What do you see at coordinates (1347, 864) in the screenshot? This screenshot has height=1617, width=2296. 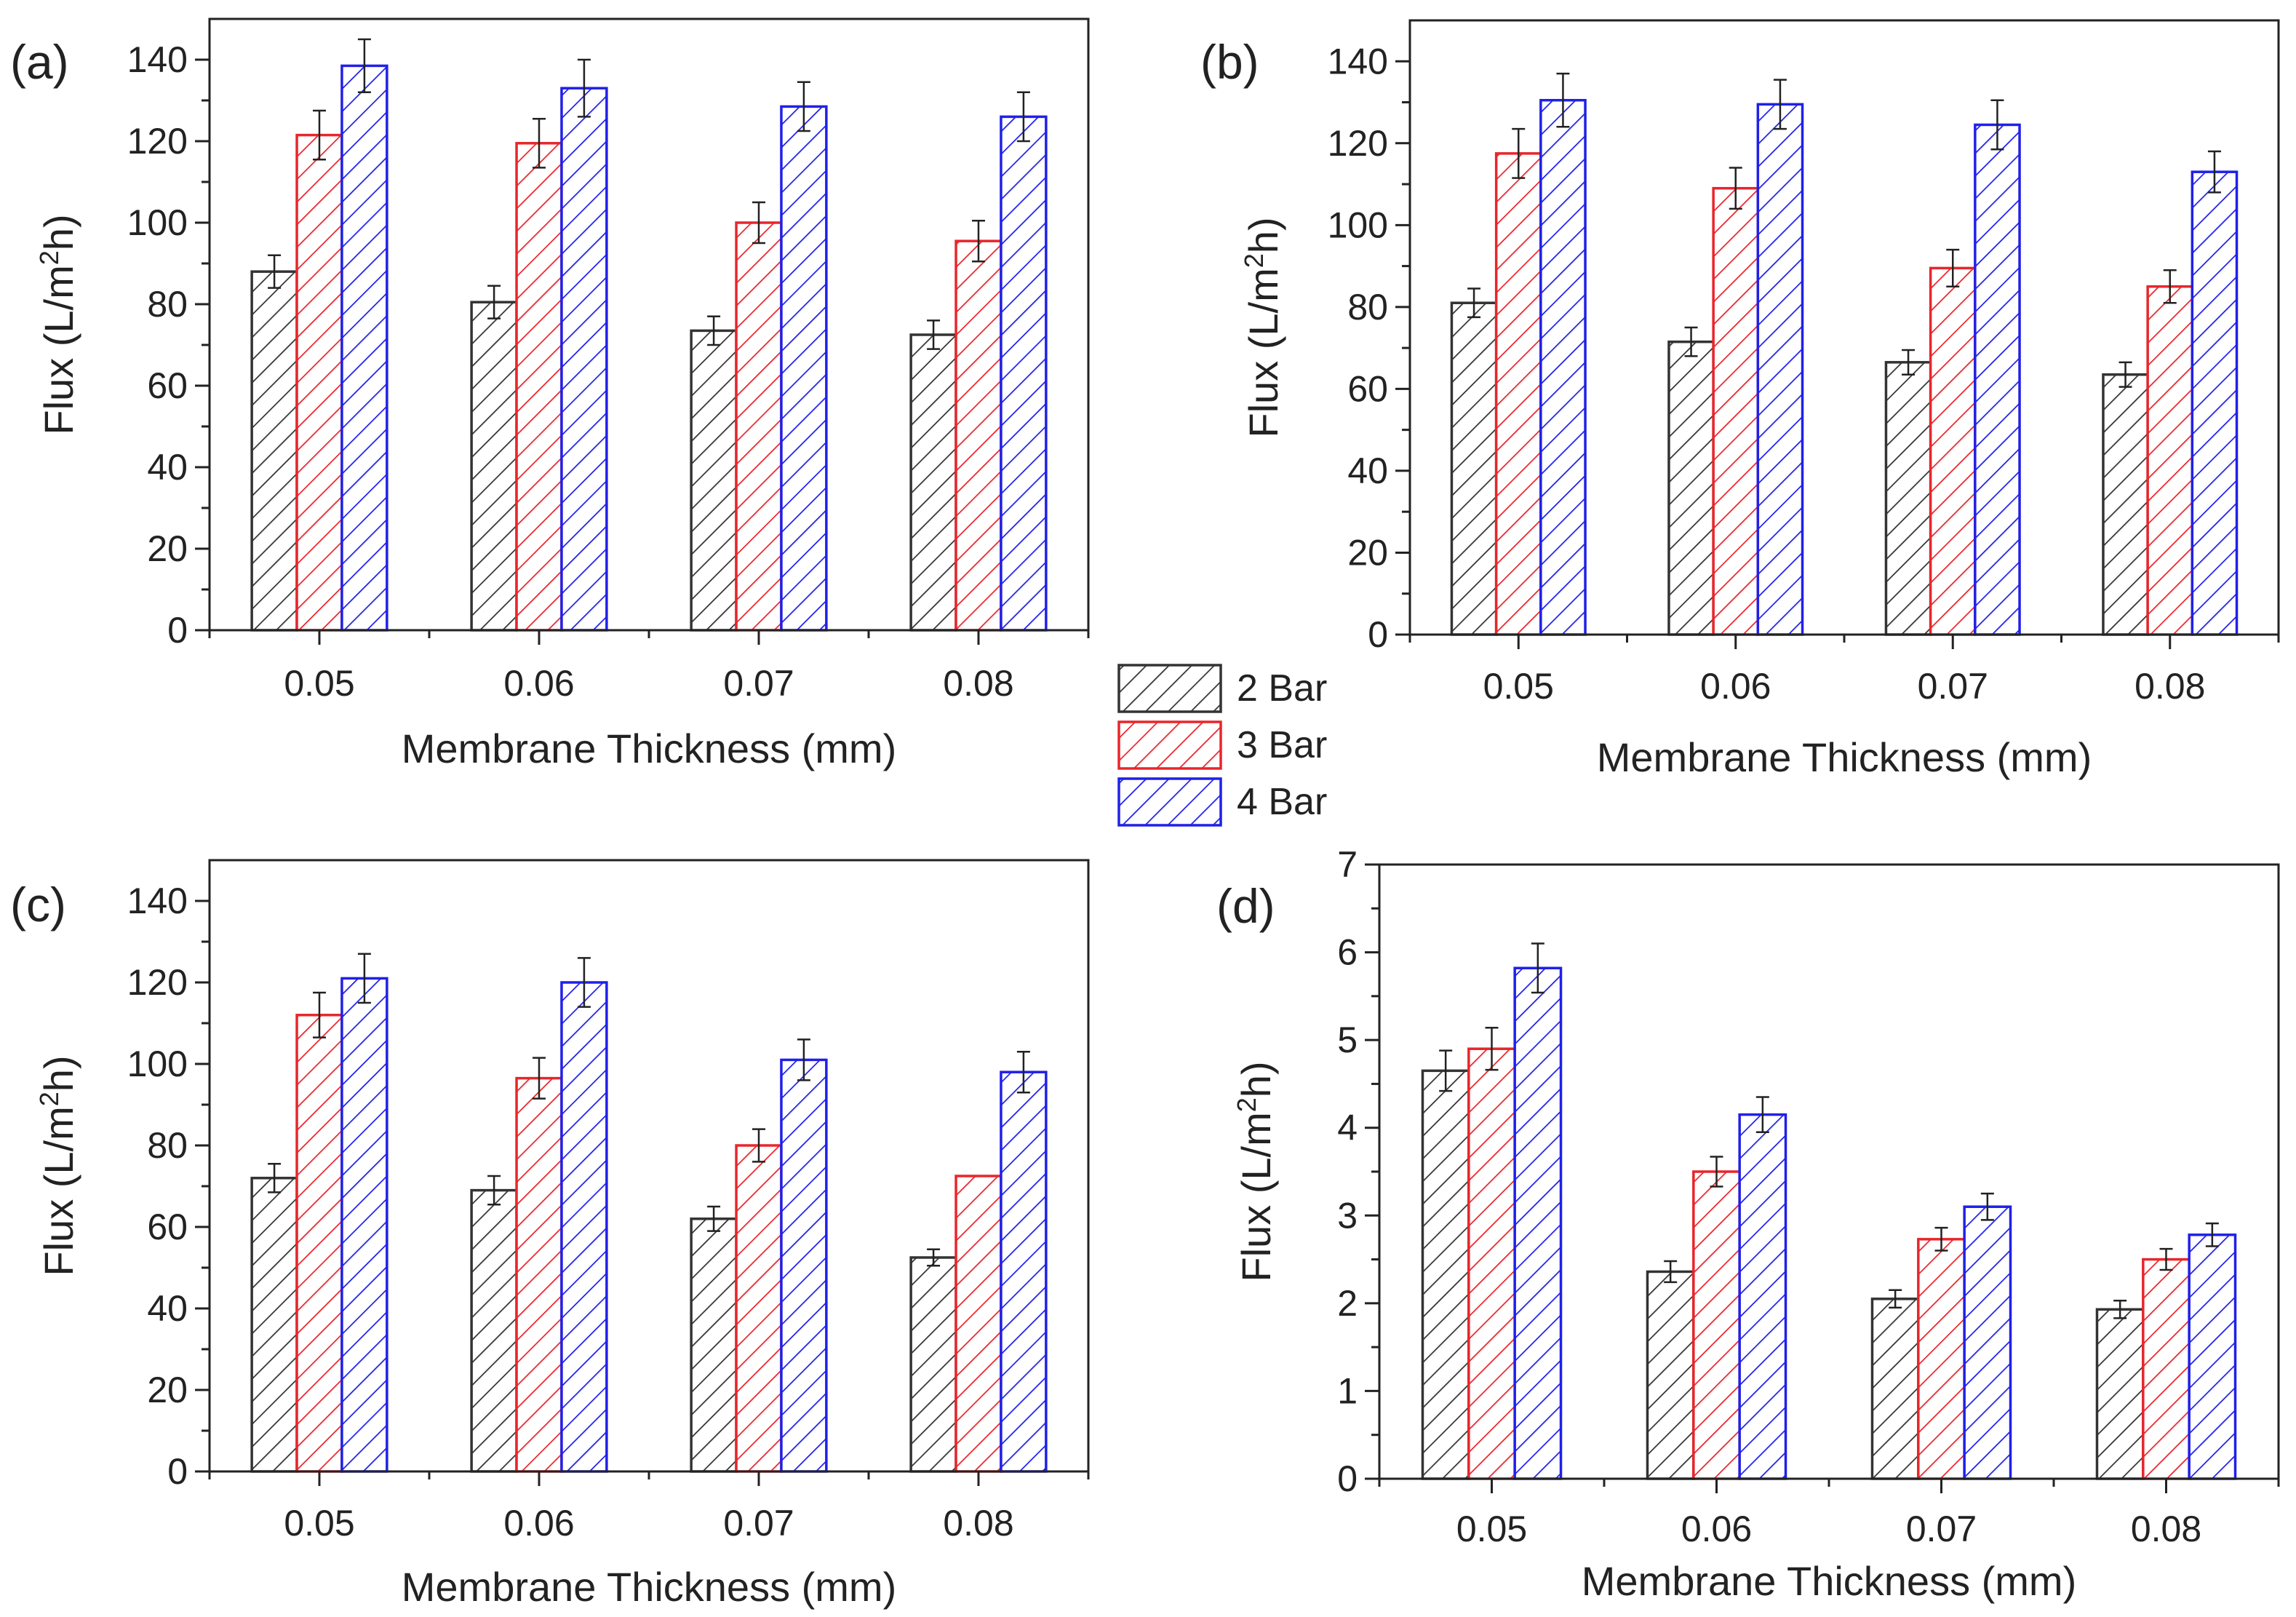 I see `y-tick-label: 7` at bounding box center [1347, 864].